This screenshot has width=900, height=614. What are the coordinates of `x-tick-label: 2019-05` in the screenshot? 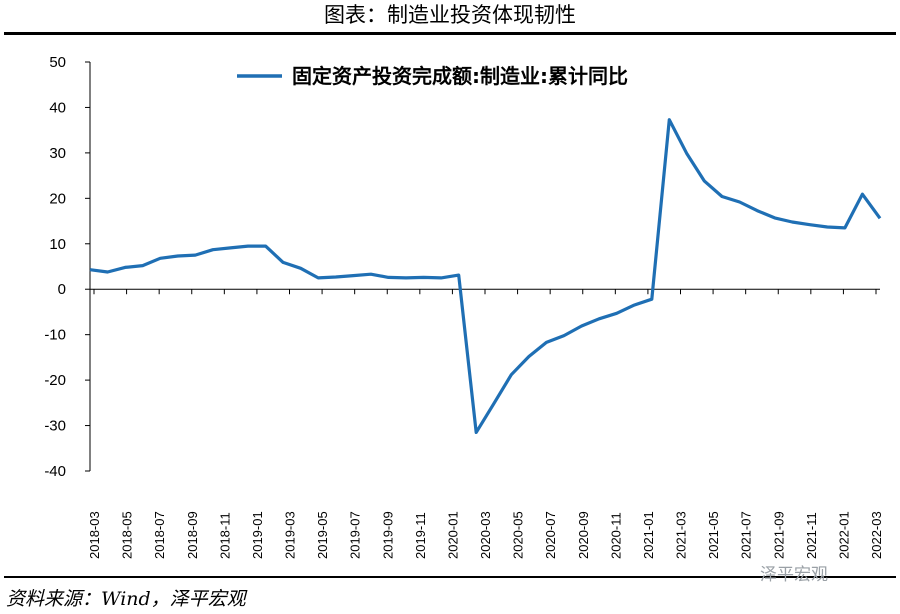 It's located at (322, 535).